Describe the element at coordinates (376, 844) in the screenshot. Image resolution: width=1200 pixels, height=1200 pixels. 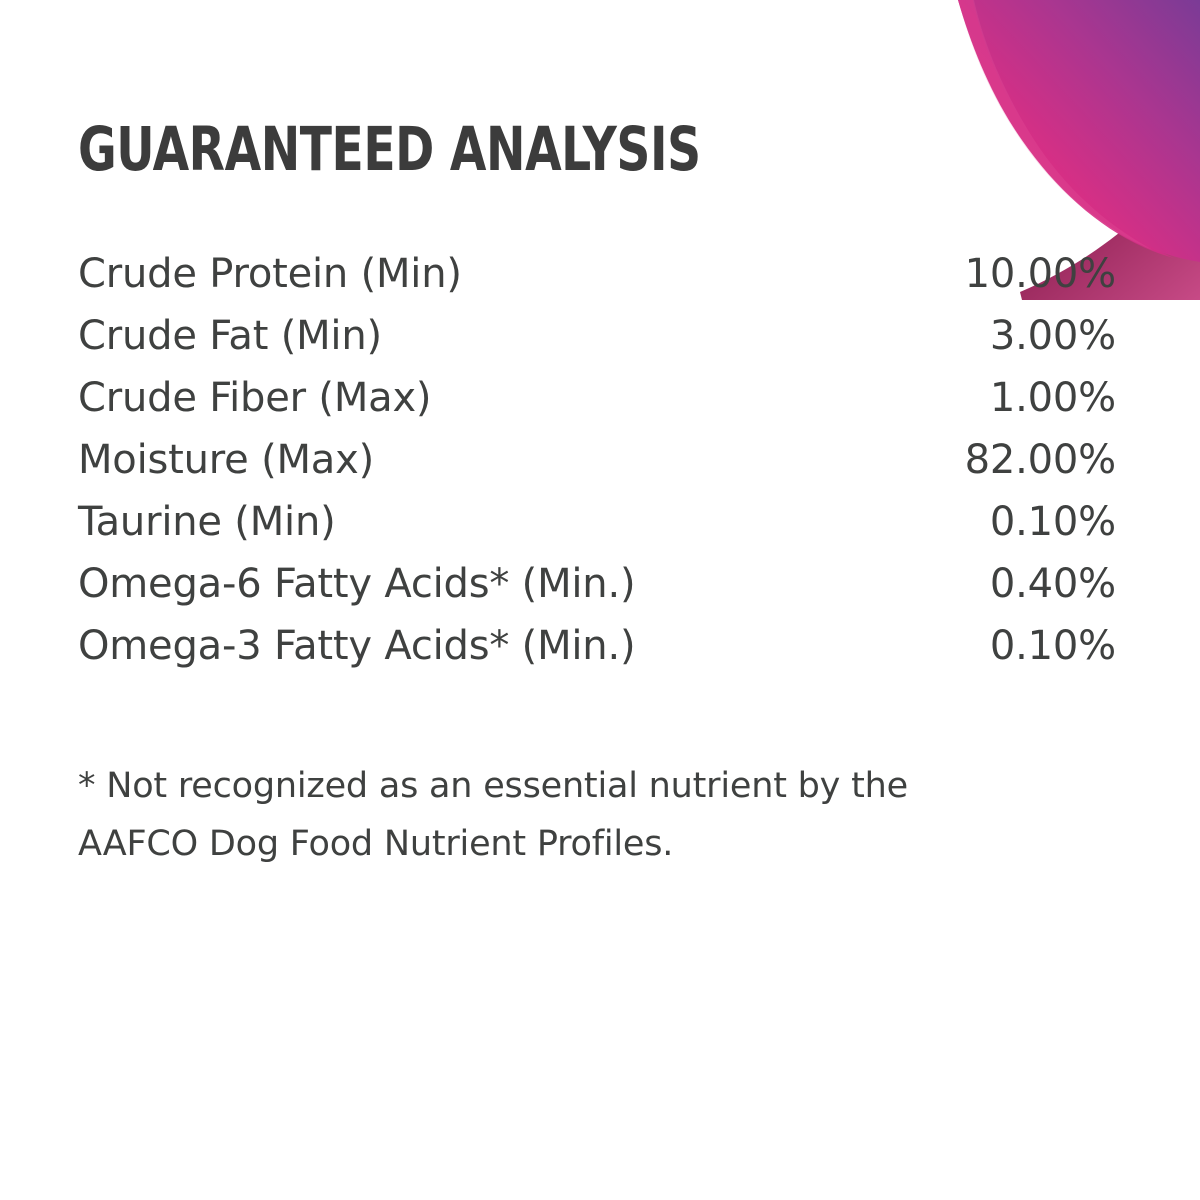
I see `footnote-line-2: AAFCO Dog Food Nutrient Profiles.` at that location.